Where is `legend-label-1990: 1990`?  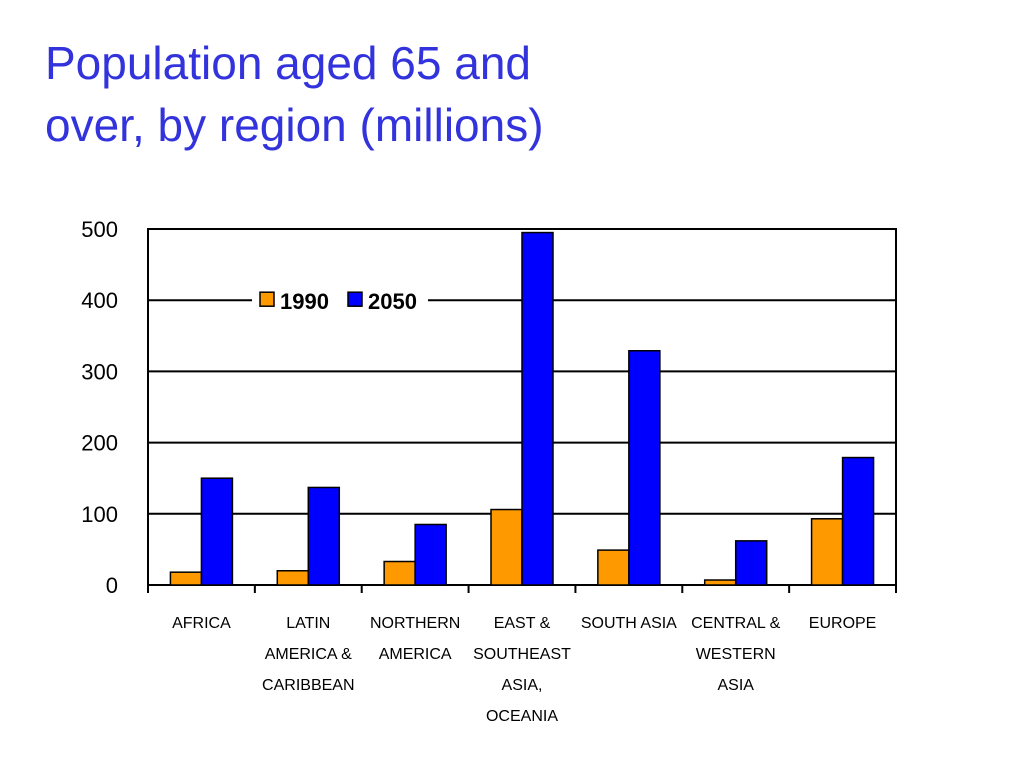
legend-label-1990: 1990 is located at coordinates (304, 301).